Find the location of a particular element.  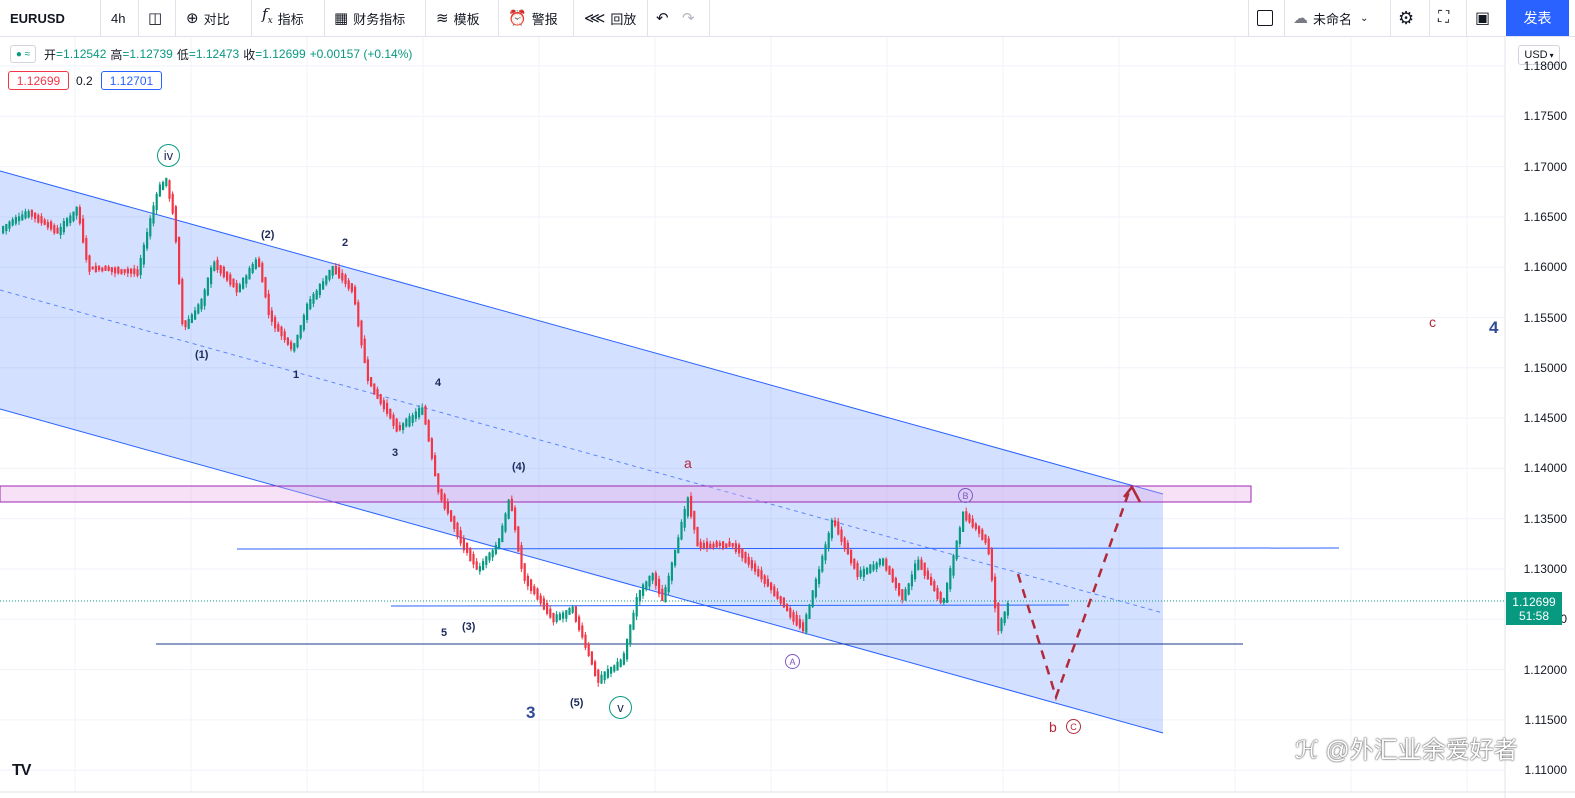

wave-label-1: 1 is located at coordinates (296, 375).